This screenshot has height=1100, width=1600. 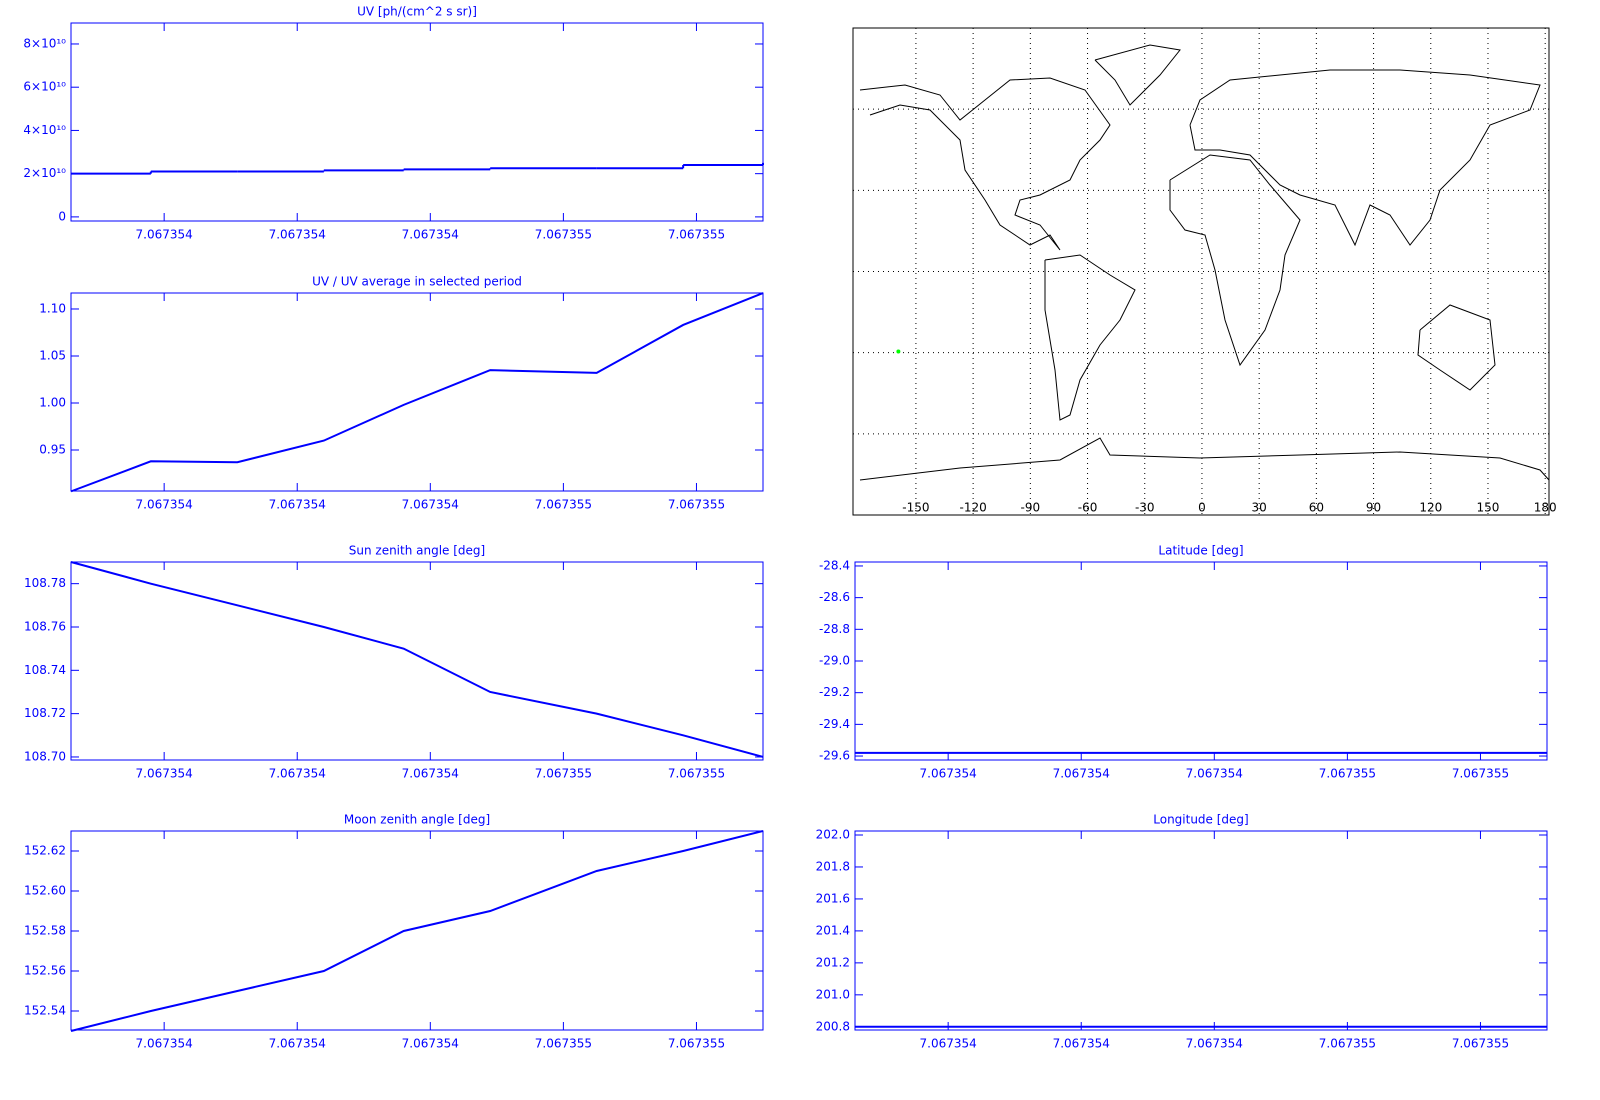 I want to click on y-tick-label: 1.00, so click(x=52, y=403).